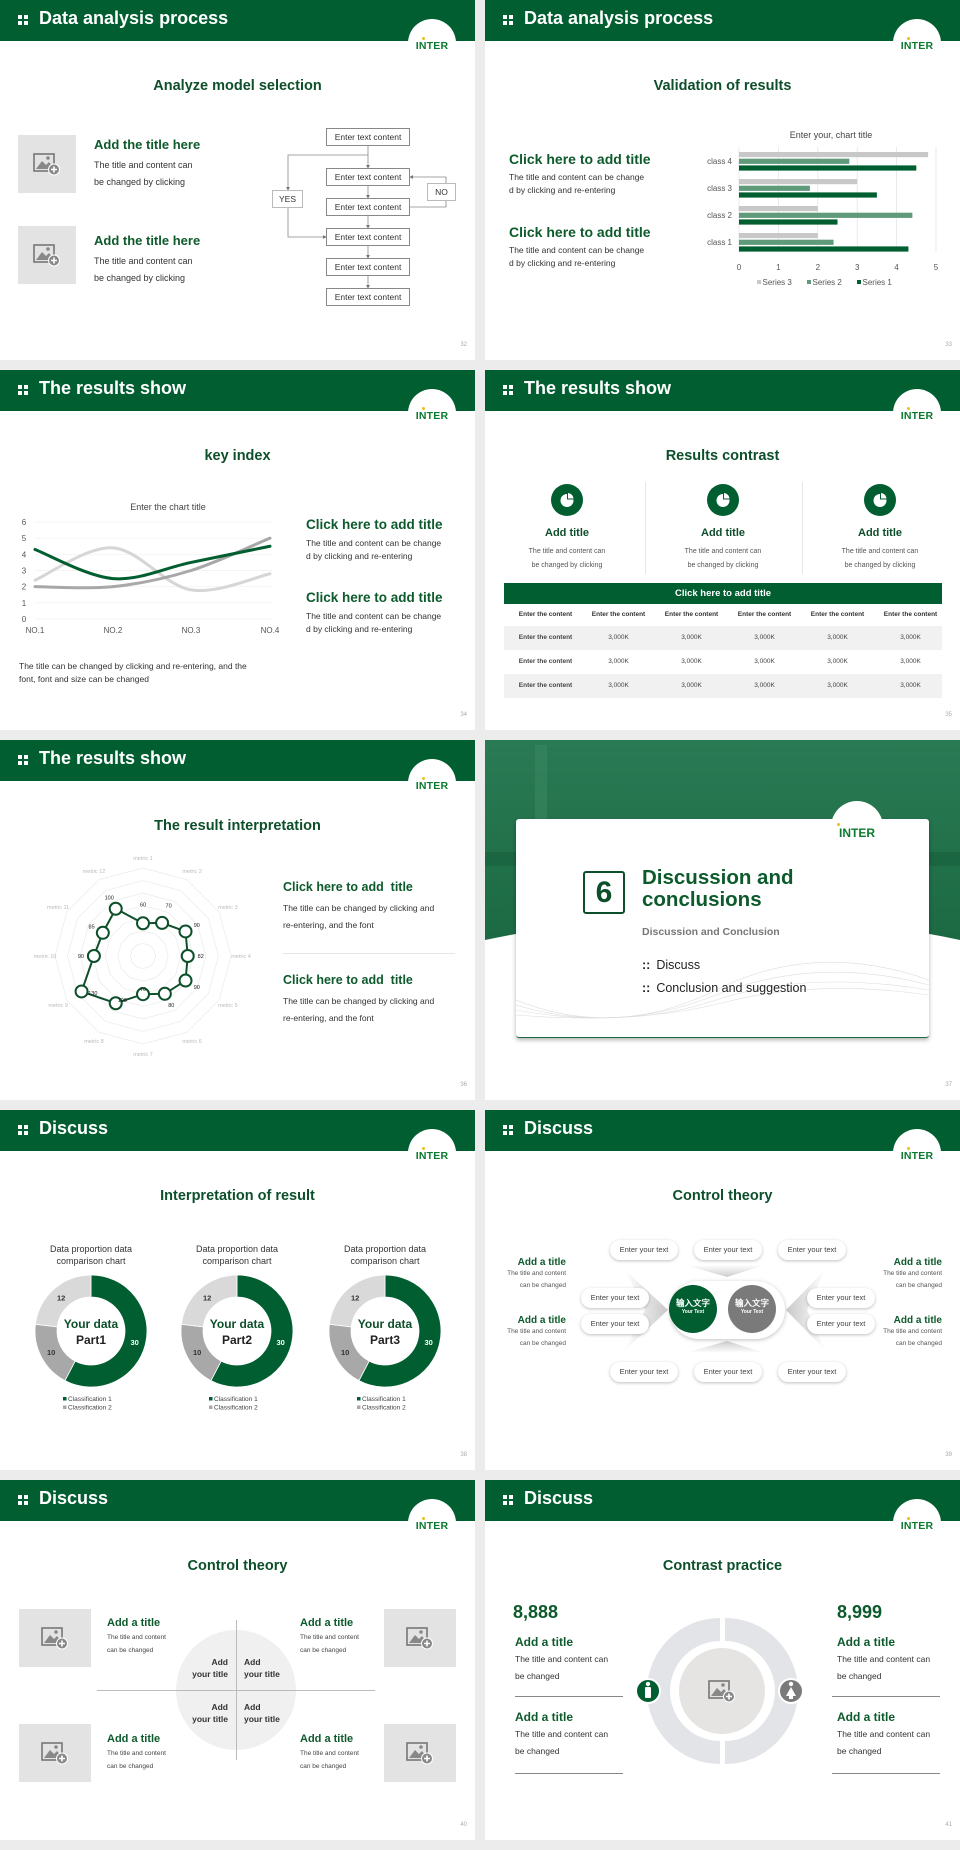 The width and height of the screenshot is (960, 1850). I want to click on chart-title: comparison chart, so click(385, 1261).